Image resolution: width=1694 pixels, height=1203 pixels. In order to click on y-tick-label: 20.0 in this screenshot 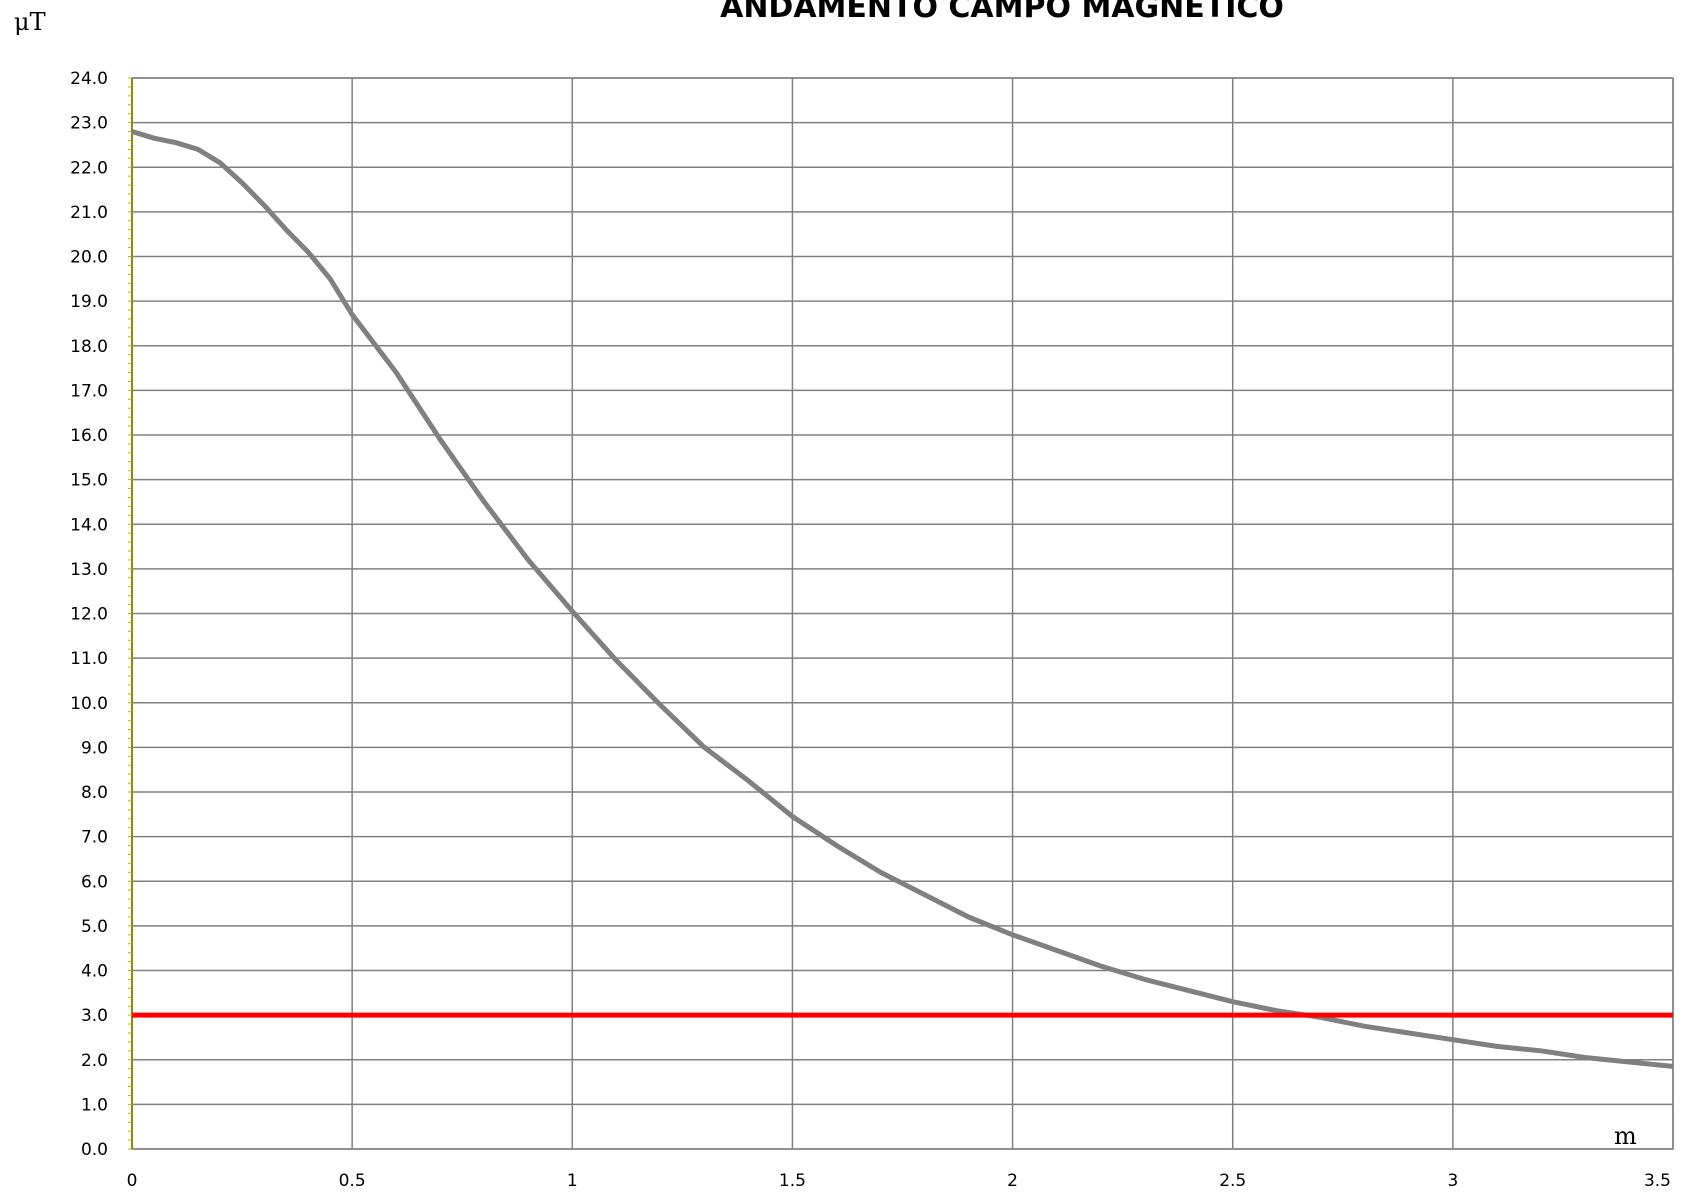, I will do `click(89, 258)`.